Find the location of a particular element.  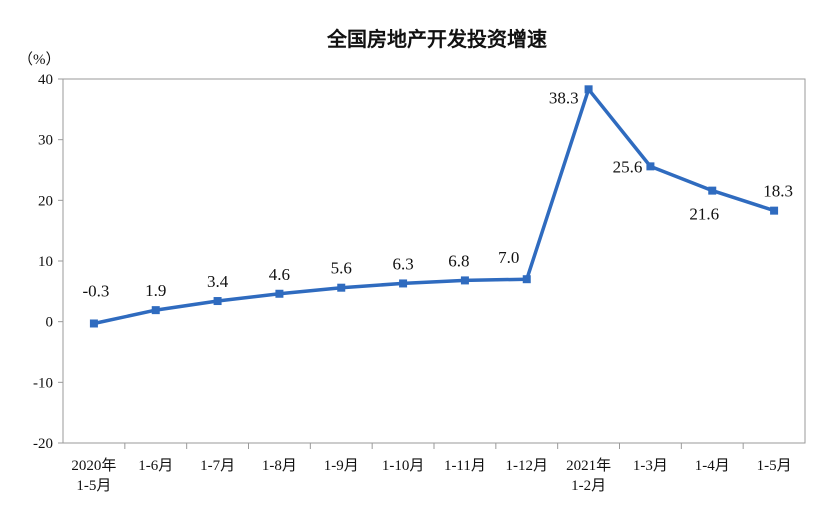

x-tick-label: 1-12月 is located at coordinates (527, 466).